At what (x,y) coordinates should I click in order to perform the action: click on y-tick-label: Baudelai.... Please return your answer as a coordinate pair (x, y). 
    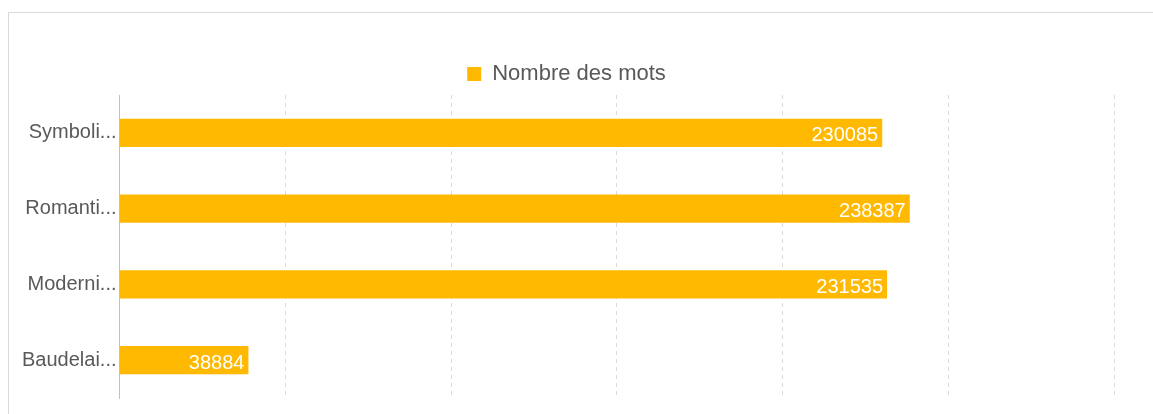
    Looking at the image, I should click on (69, 358).